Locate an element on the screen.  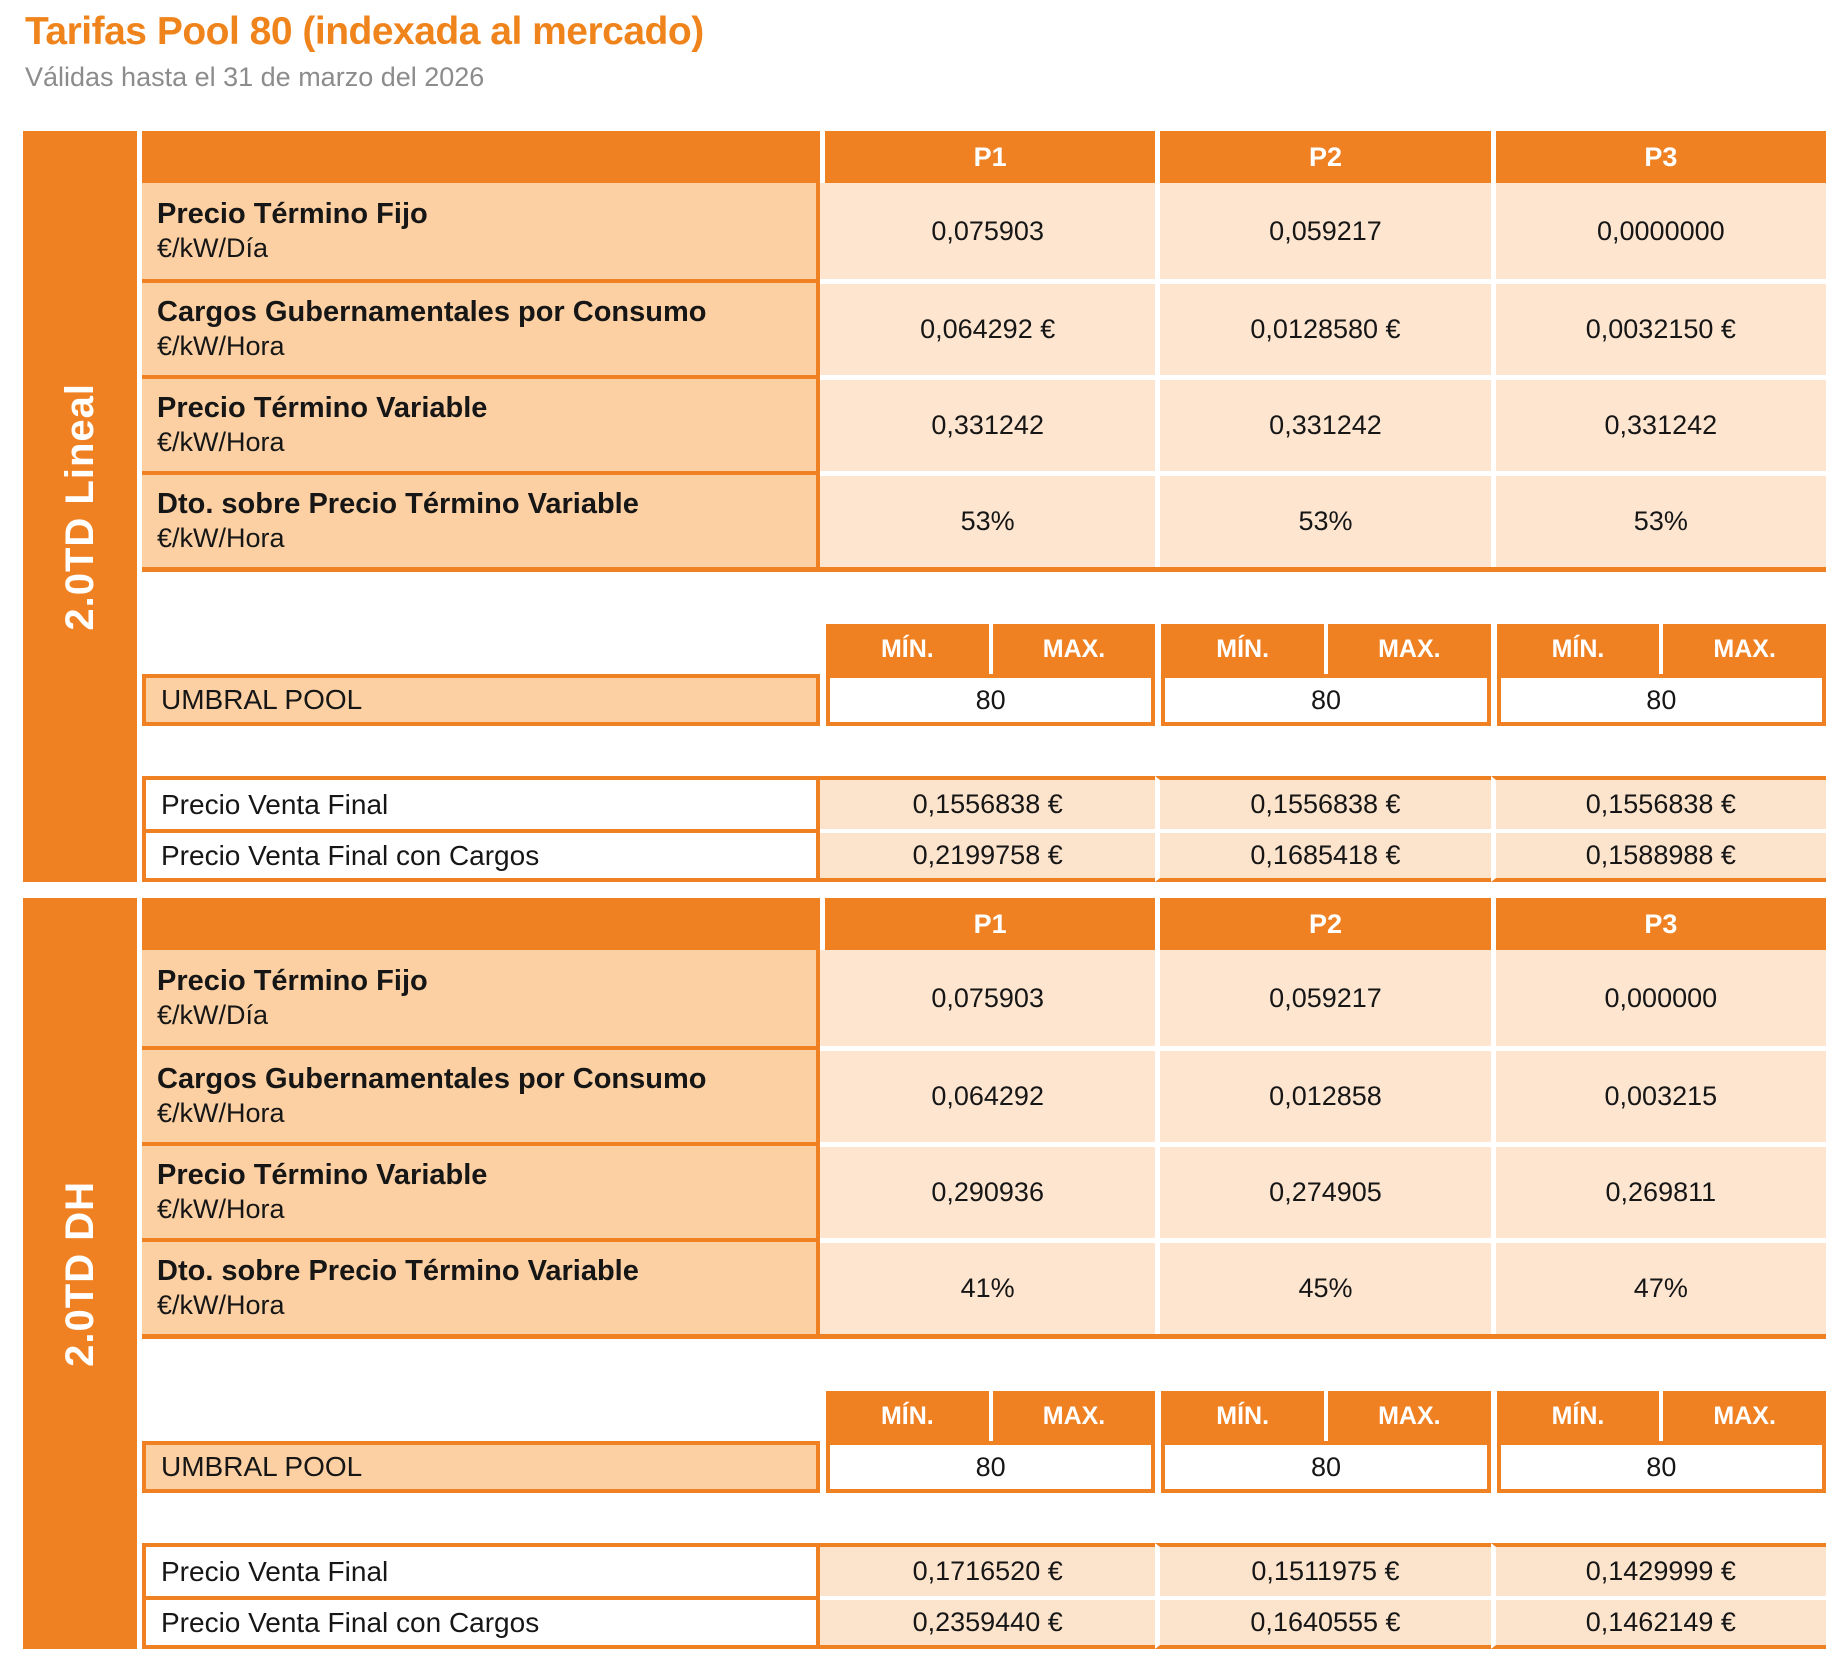
value-cell: 0,064292 € is located at coordinates (988, 327).